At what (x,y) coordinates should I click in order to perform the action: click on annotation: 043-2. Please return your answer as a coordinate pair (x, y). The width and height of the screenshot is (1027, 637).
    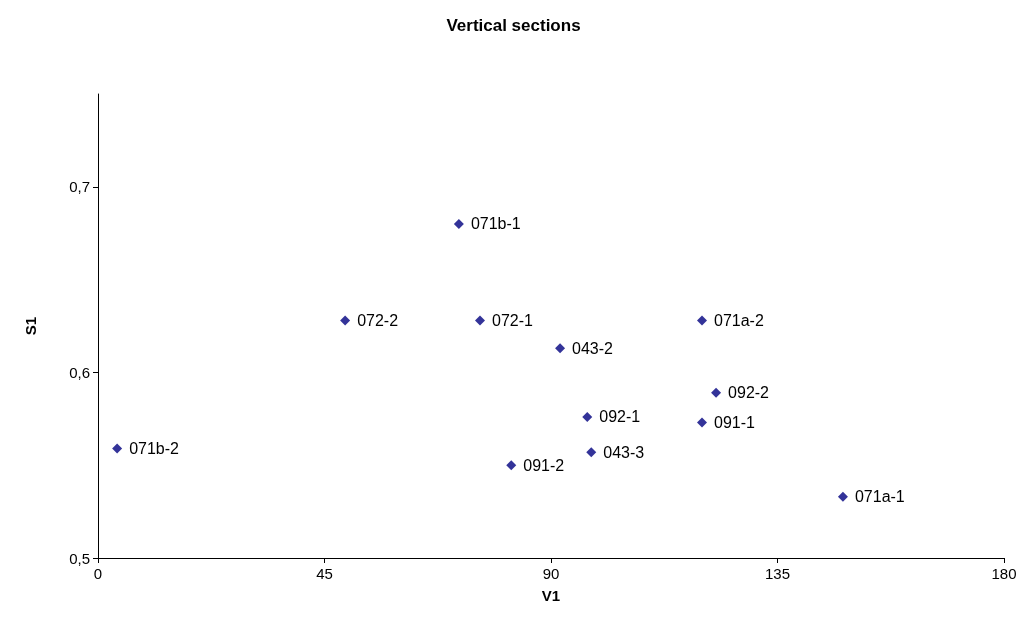
    Looking at the image, I should click on (593, 348).